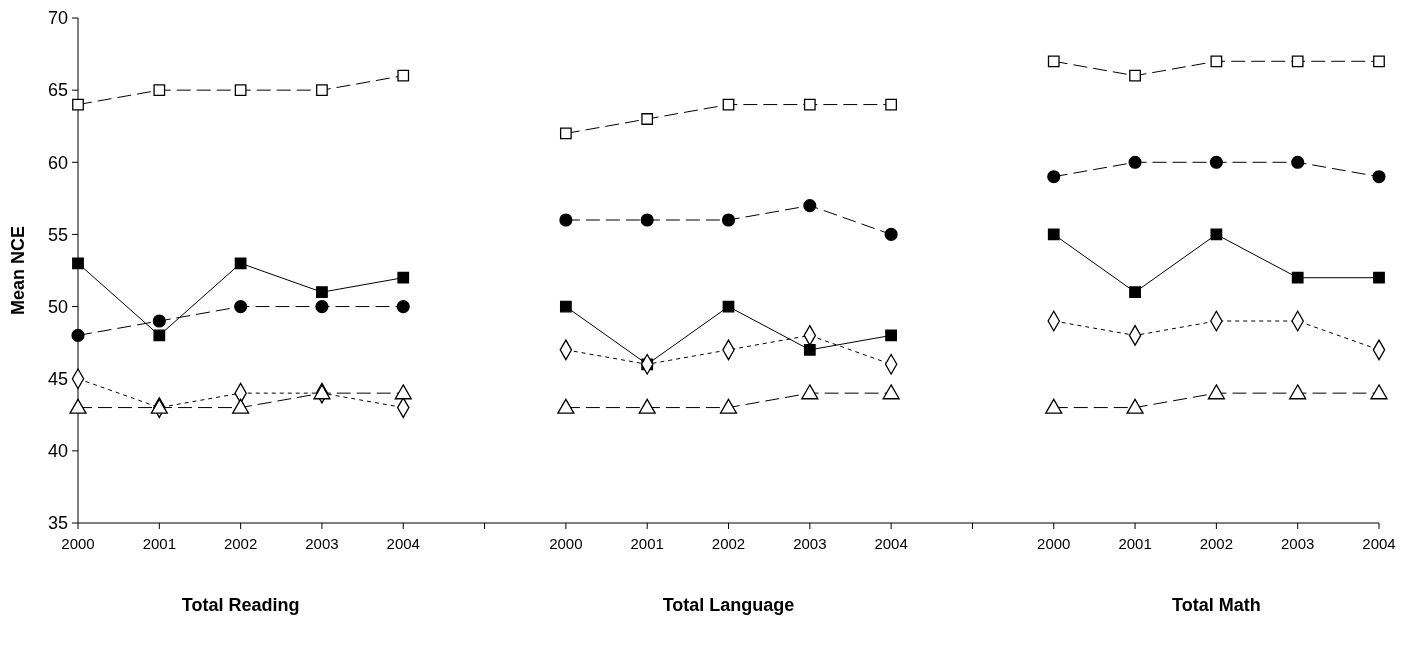 Image resolution: width=1419 pixels, height=647 pixels. Describe the element at coordinates (1216, 605) in the screenshot. I see `text: Total Math` at that location.